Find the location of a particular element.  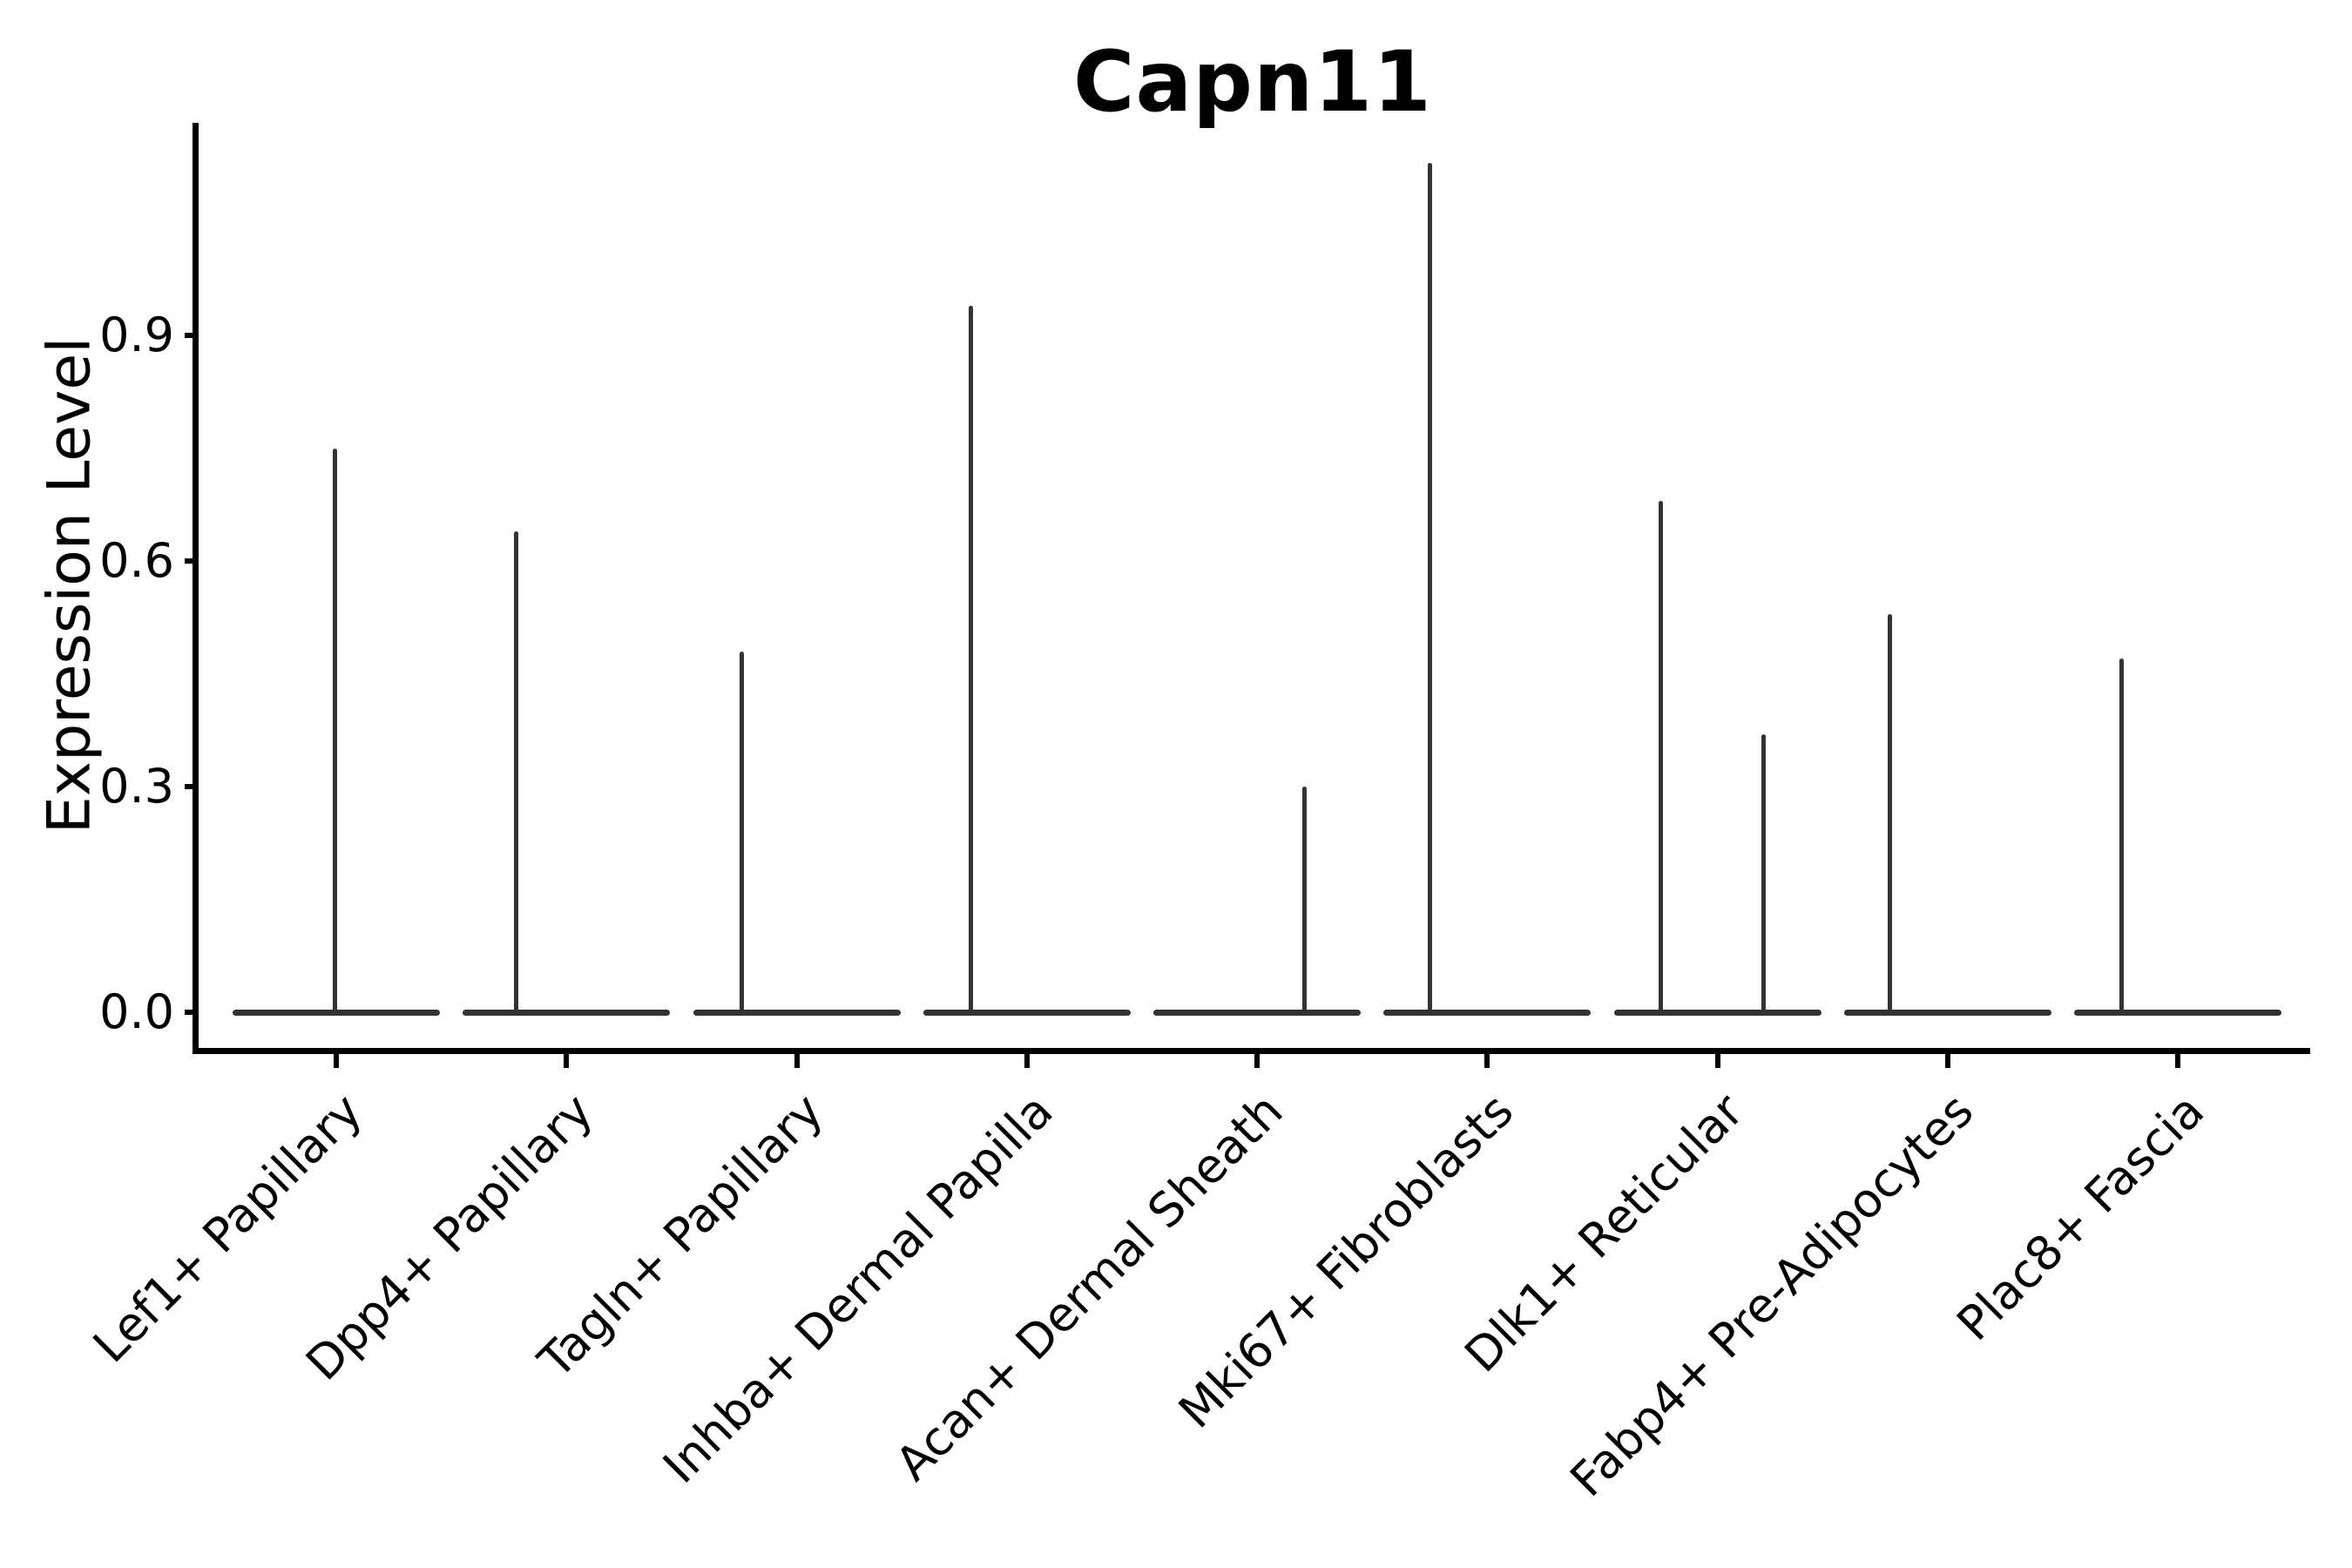

x-tick-label: Fabp4+ Pre-Adipocytes is located at coordinates (1772, 1295).